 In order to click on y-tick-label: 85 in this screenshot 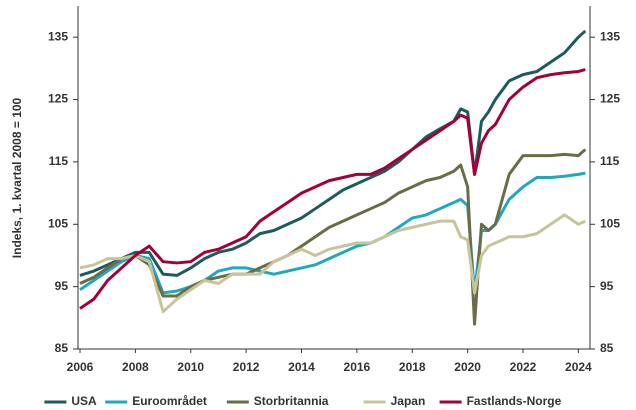, I will do `click(62, 348)`.